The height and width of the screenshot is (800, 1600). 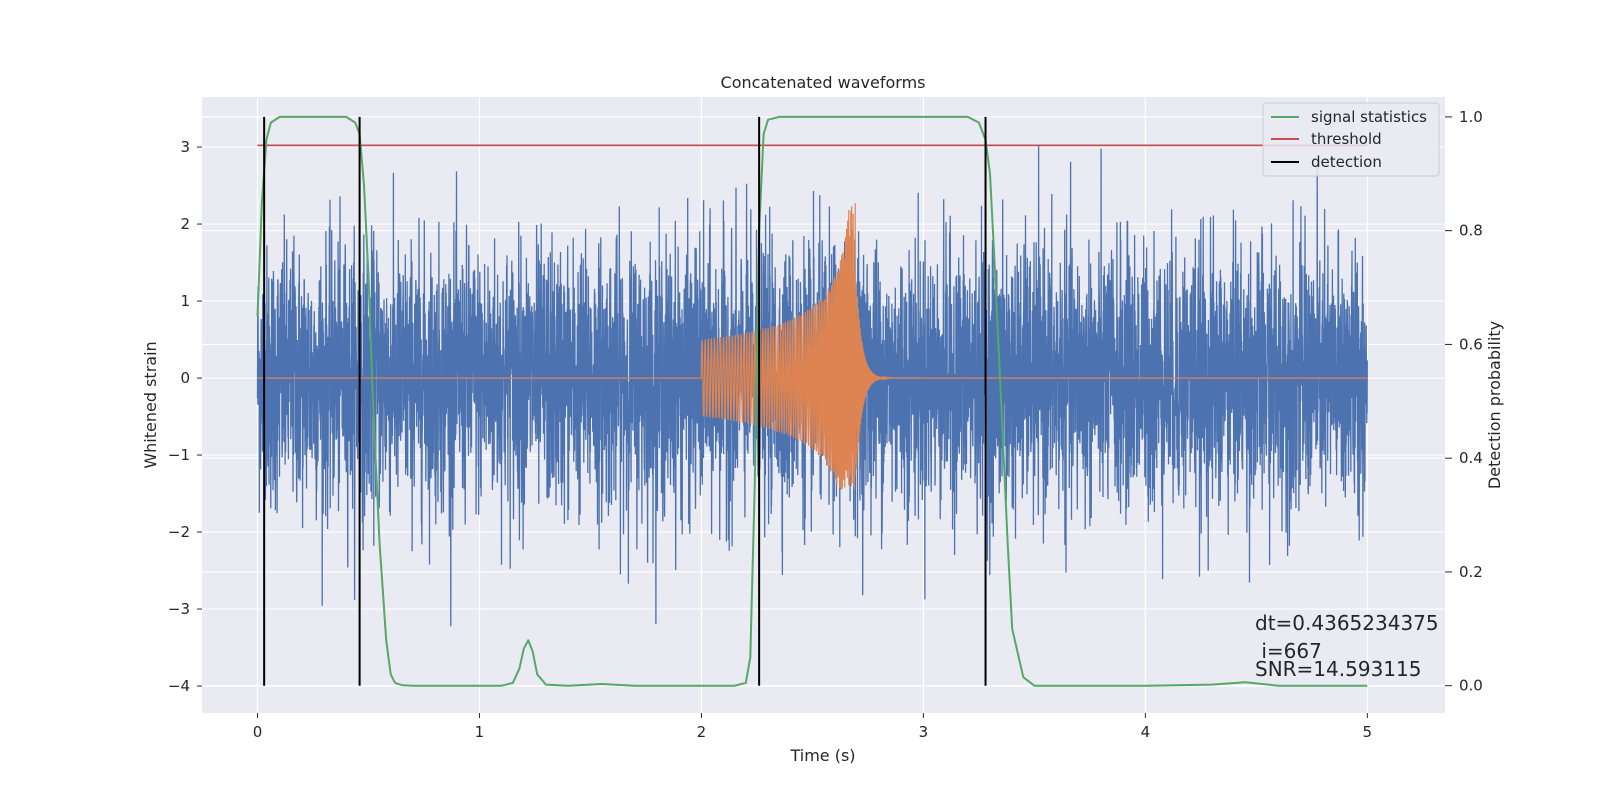 I want to click on y-tick-label: −4, so click(x=179, y=686).